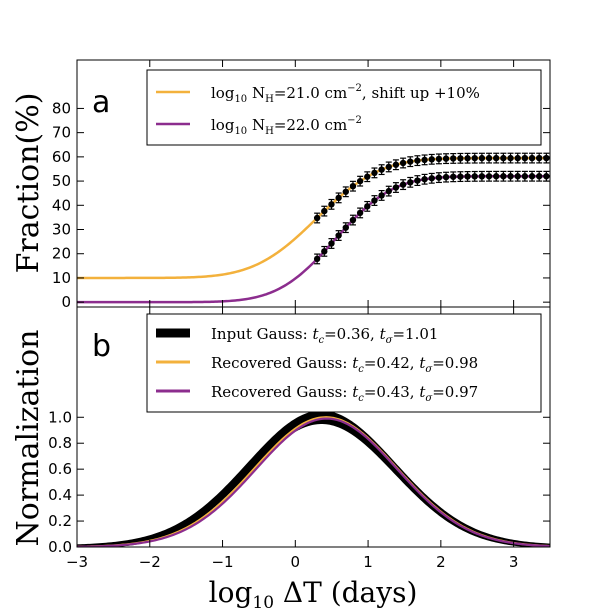 The height and width of the screenshot is (610, 610). I want to click on y-tick-label: 70, so click(61, 133).